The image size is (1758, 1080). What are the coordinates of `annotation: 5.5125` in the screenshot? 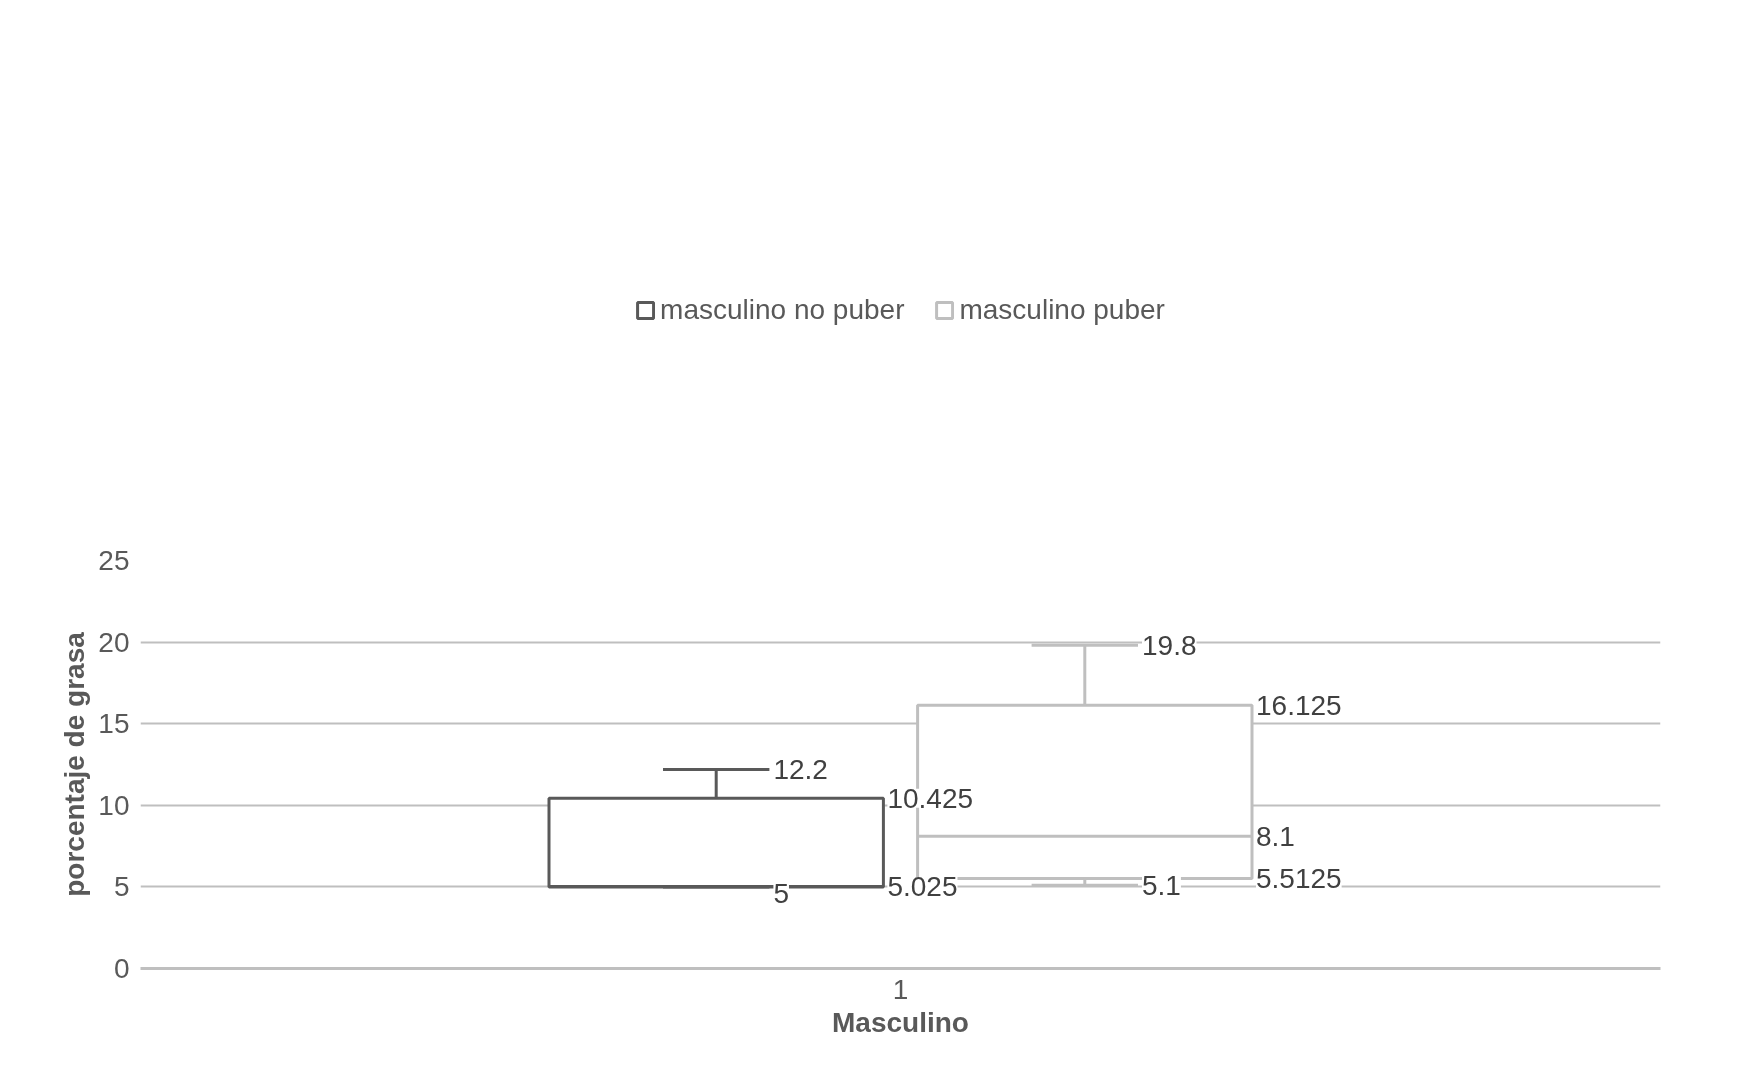 It's located at (1299, 879).